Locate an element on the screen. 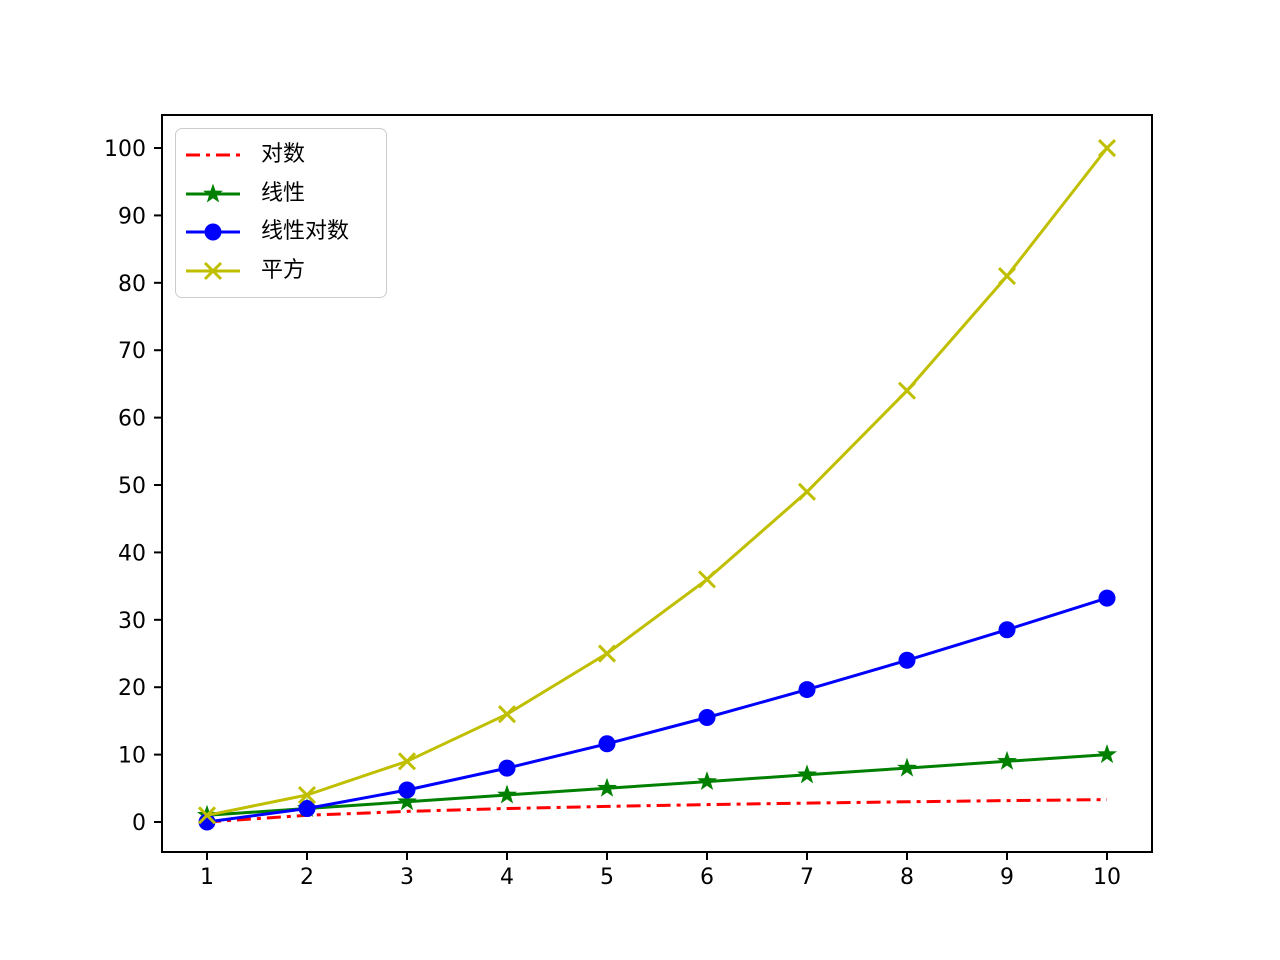  y-tick-label: 10 is located at coordinates (132, 756).